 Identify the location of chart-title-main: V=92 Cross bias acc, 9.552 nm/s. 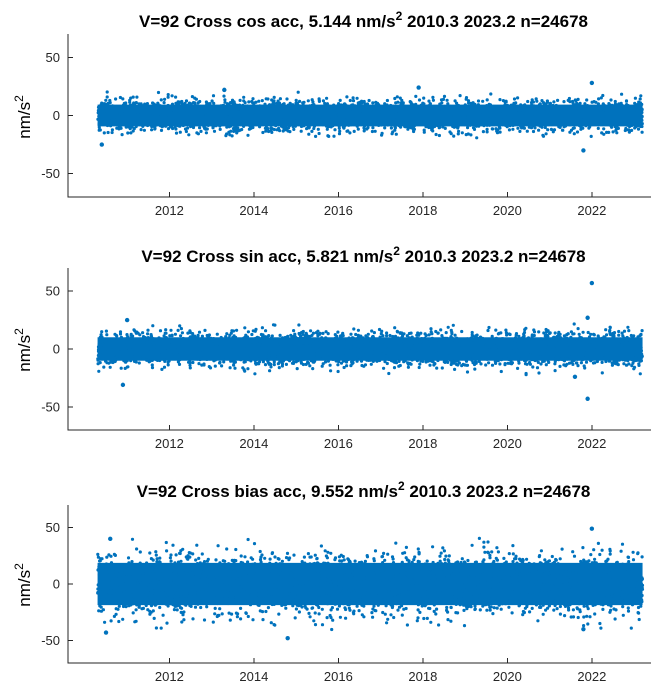
(267, 491).